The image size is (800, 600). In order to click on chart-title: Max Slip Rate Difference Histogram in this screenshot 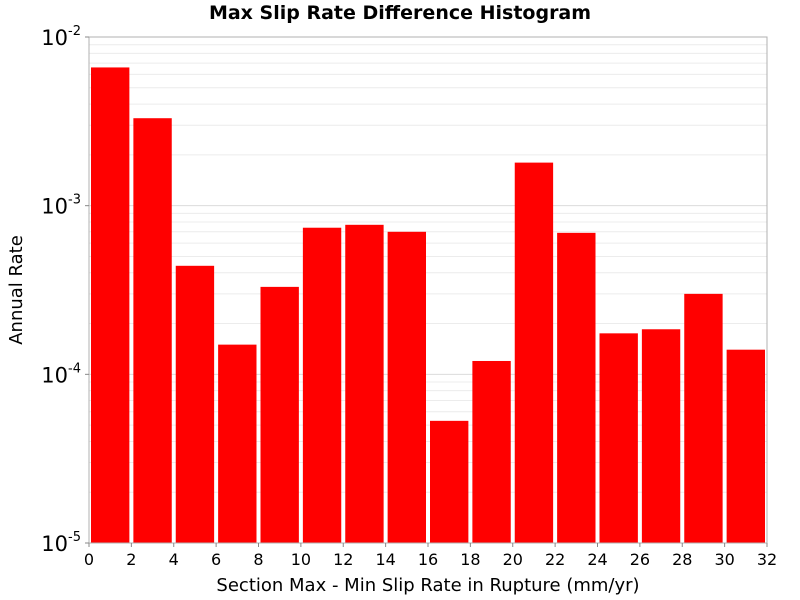, I will do `click(400, 13)`.